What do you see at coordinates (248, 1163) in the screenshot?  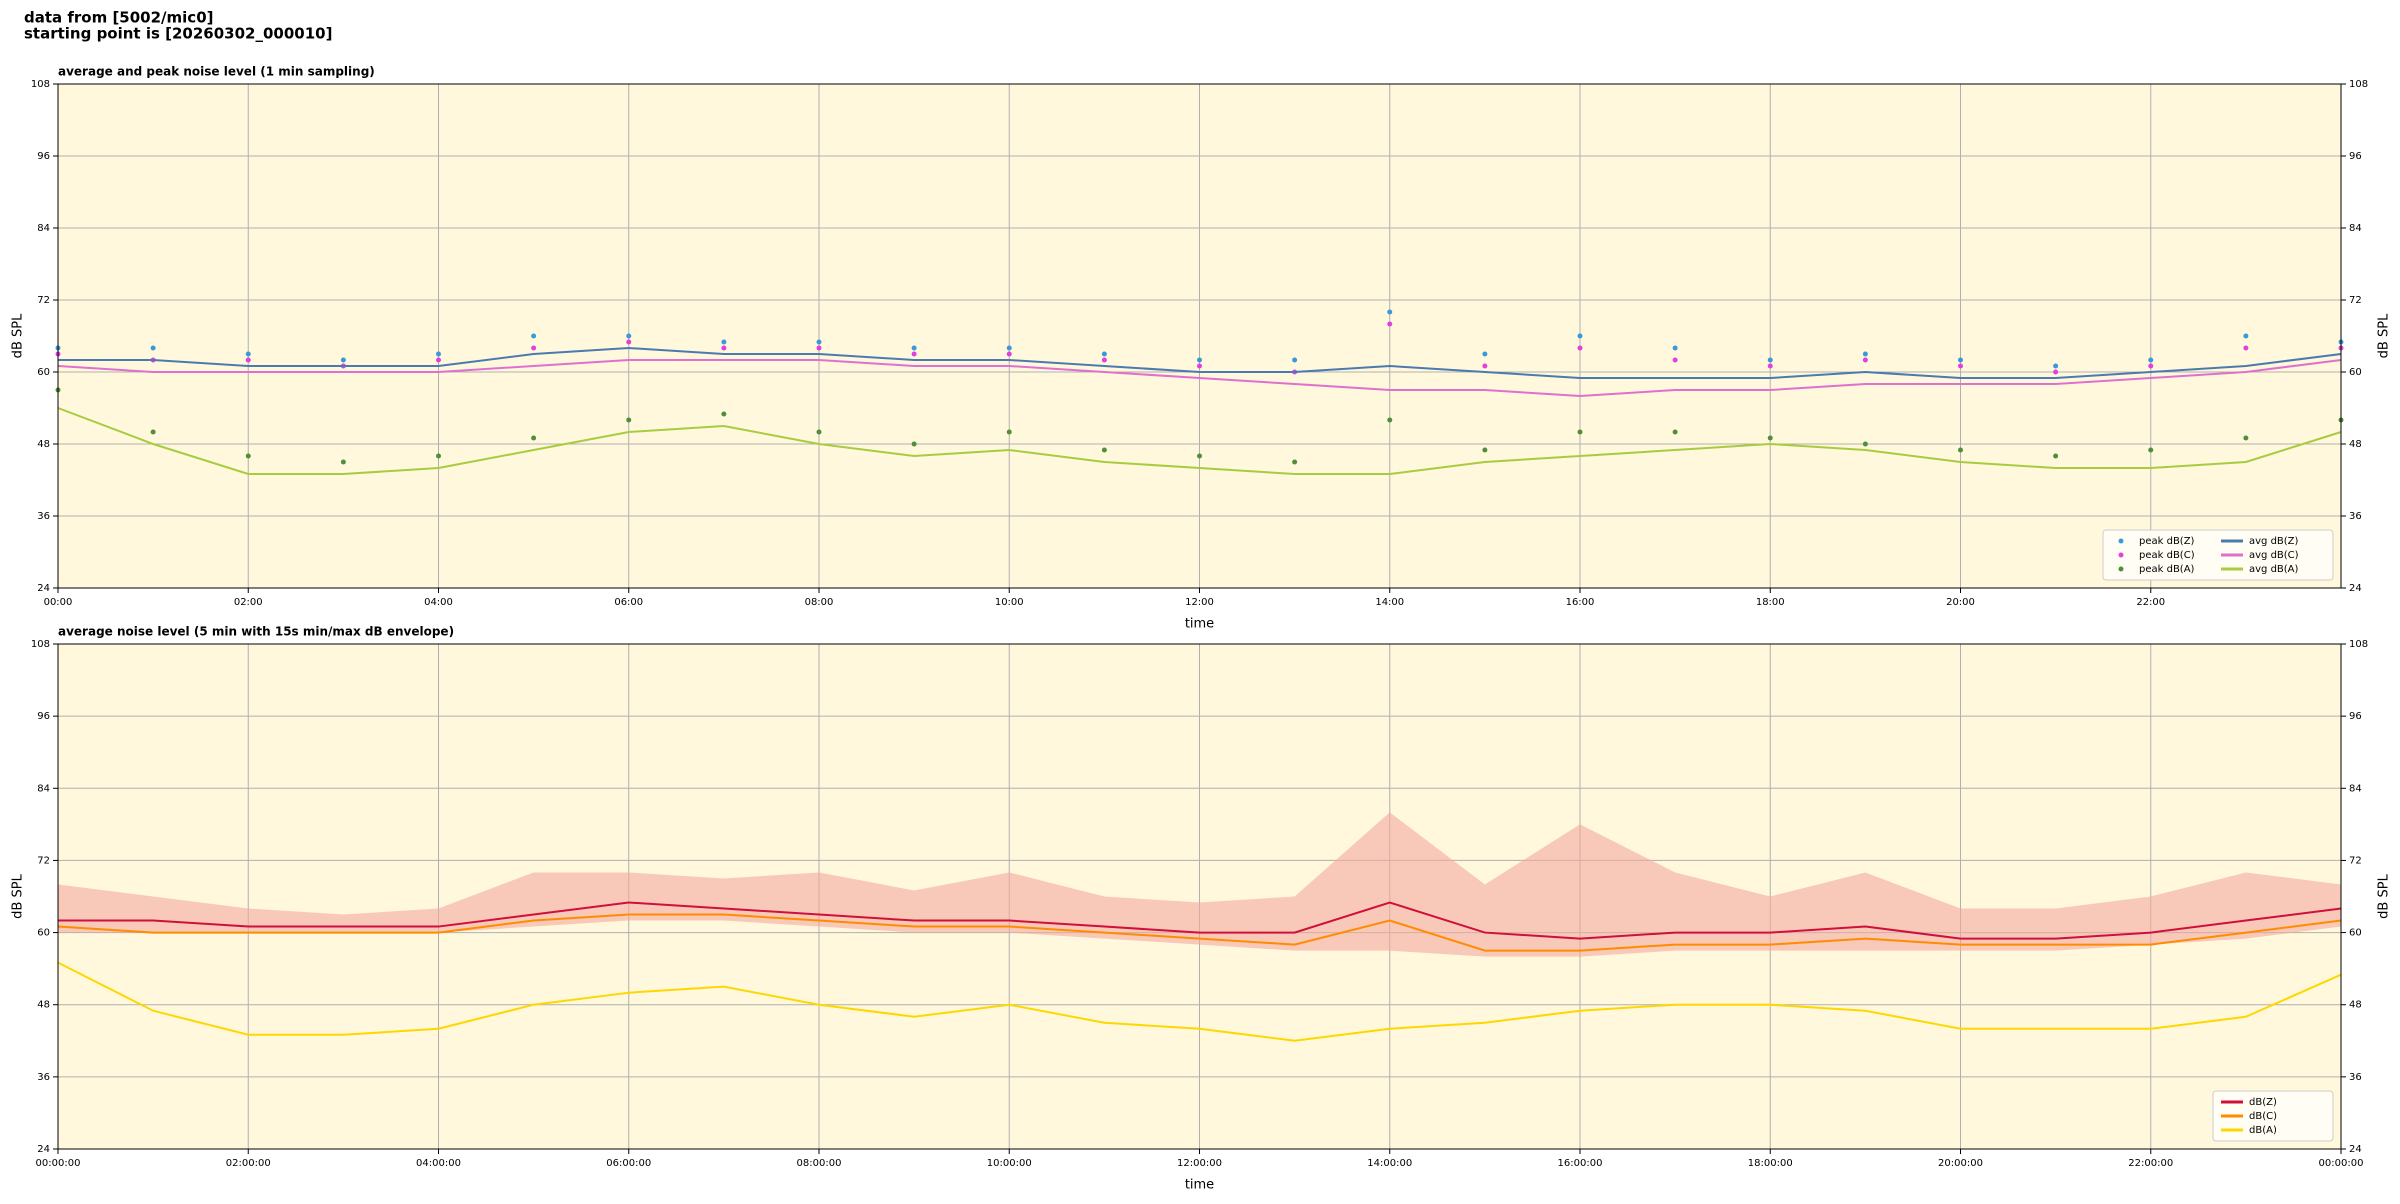 I see `x-tick-label: 02:00:00` at bounding box center [248, 1163].